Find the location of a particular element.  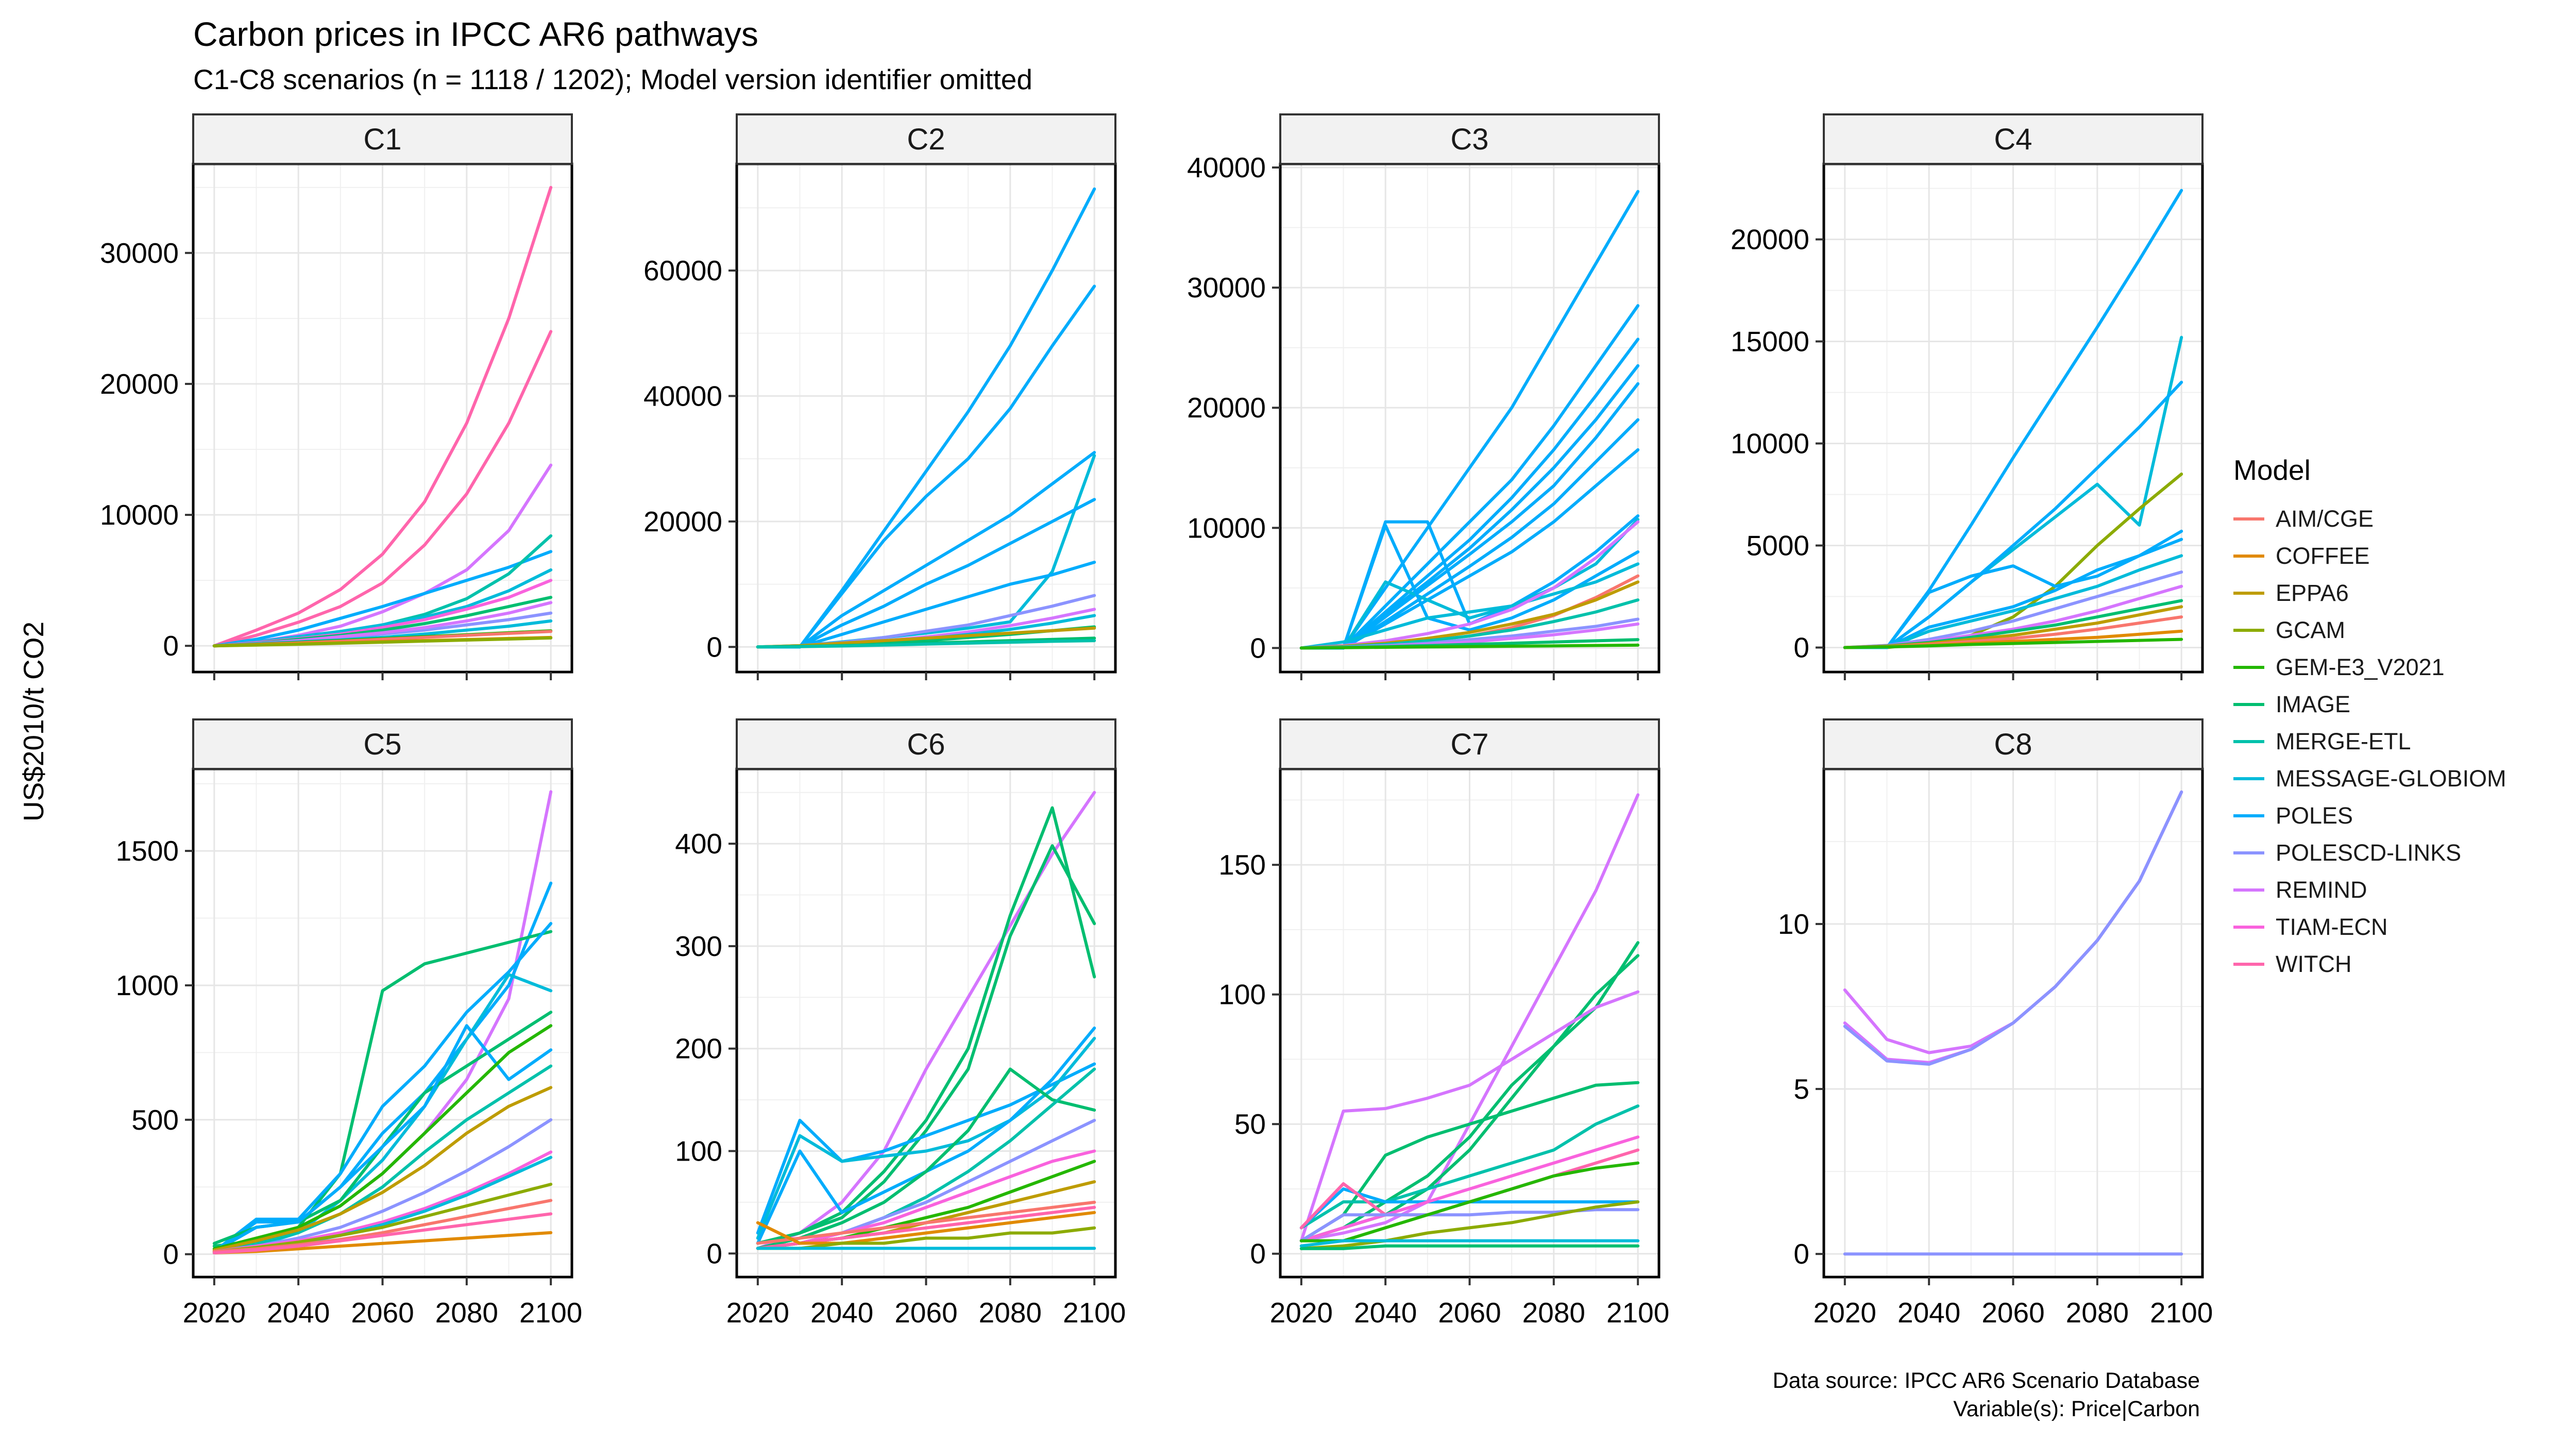

panel-C1: C1 0 10000 20000 30000 is located at coordinates (336, 396).